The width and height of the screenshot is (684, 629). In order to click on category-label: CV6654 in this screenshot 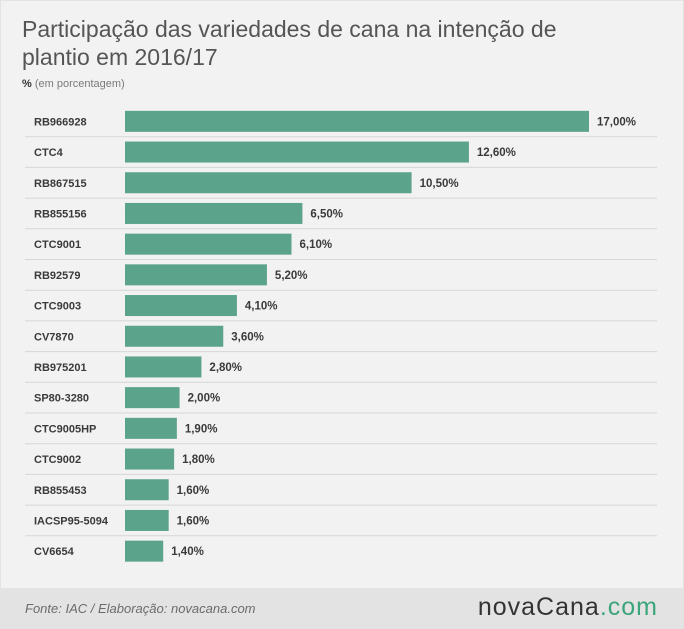, I will do `click(54, 552)`.